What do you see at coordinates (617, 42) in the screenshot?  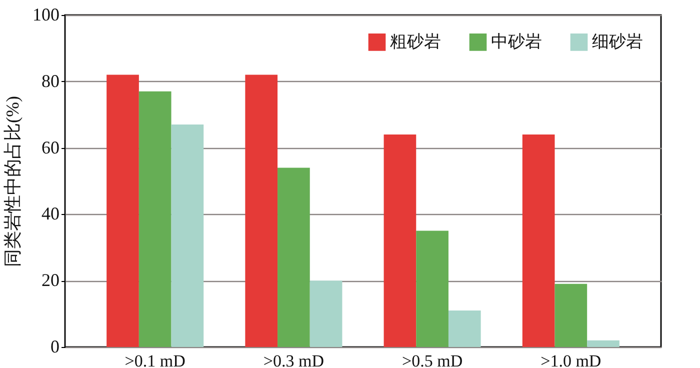 I see `legend-label: 细砂岩` at bounding box center [617, 42].